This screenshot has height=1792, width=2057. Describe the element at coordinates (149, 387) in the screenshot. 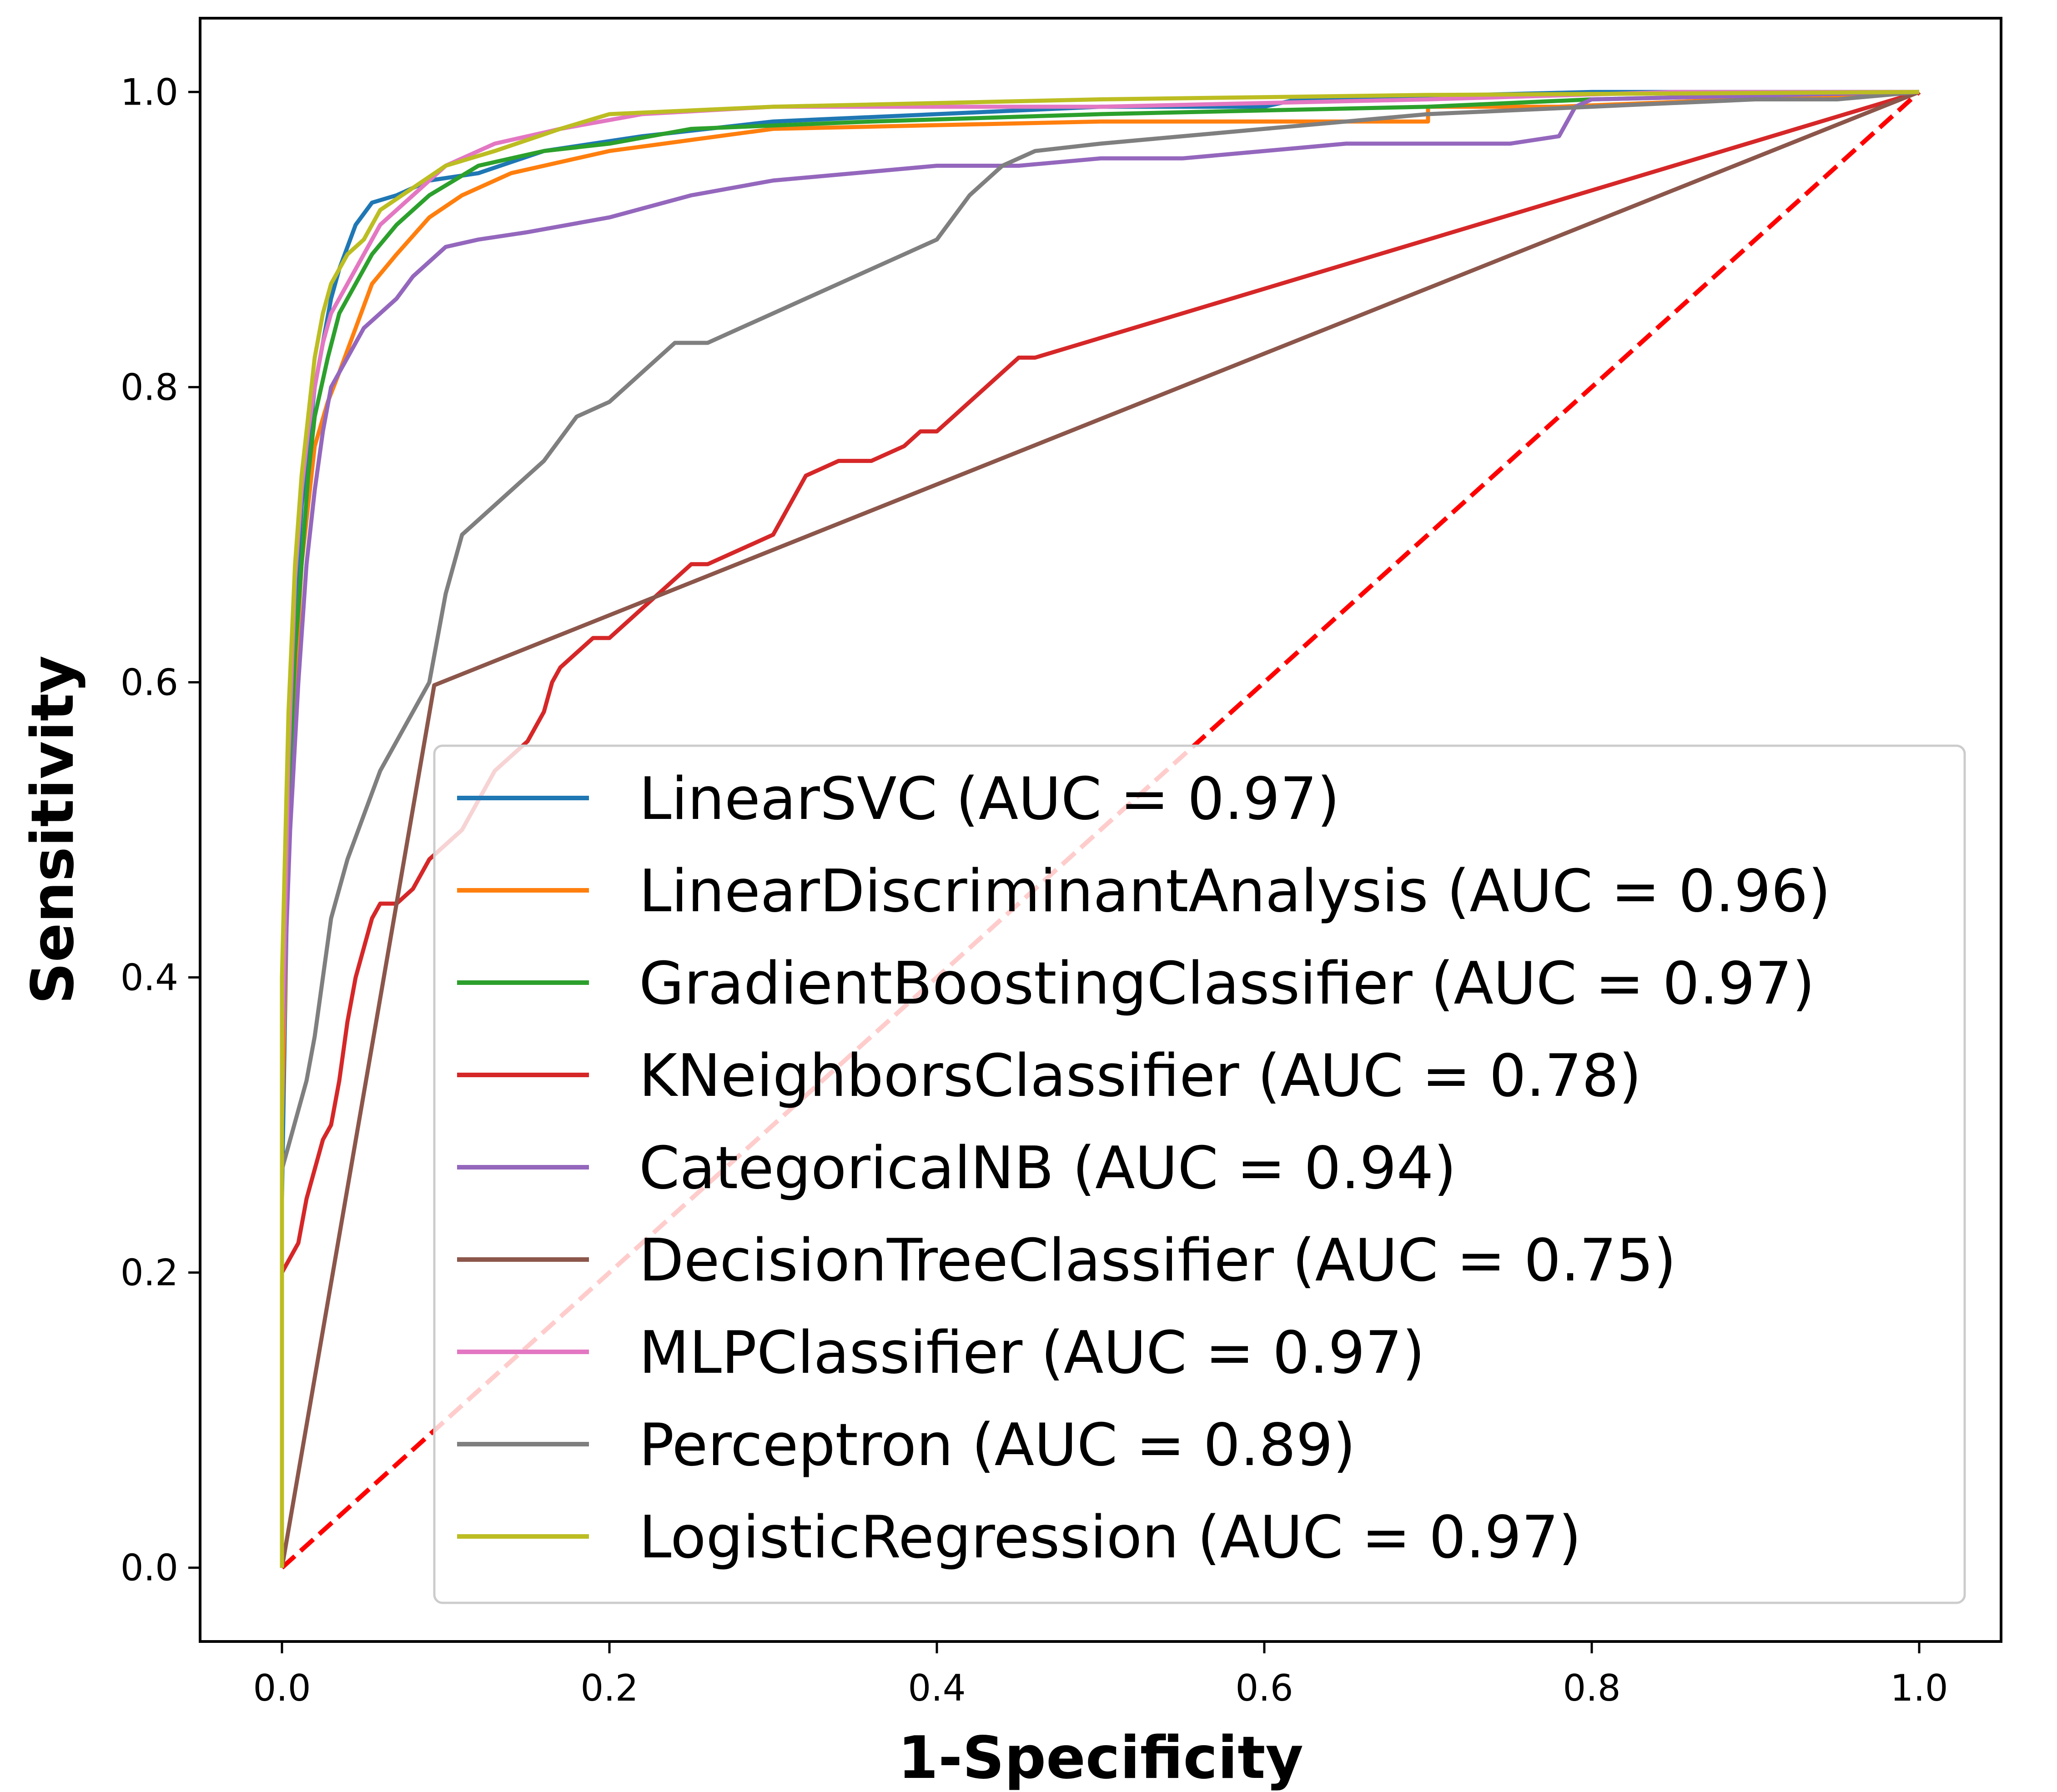

I see `y-tick-label: 0.8` at that location.